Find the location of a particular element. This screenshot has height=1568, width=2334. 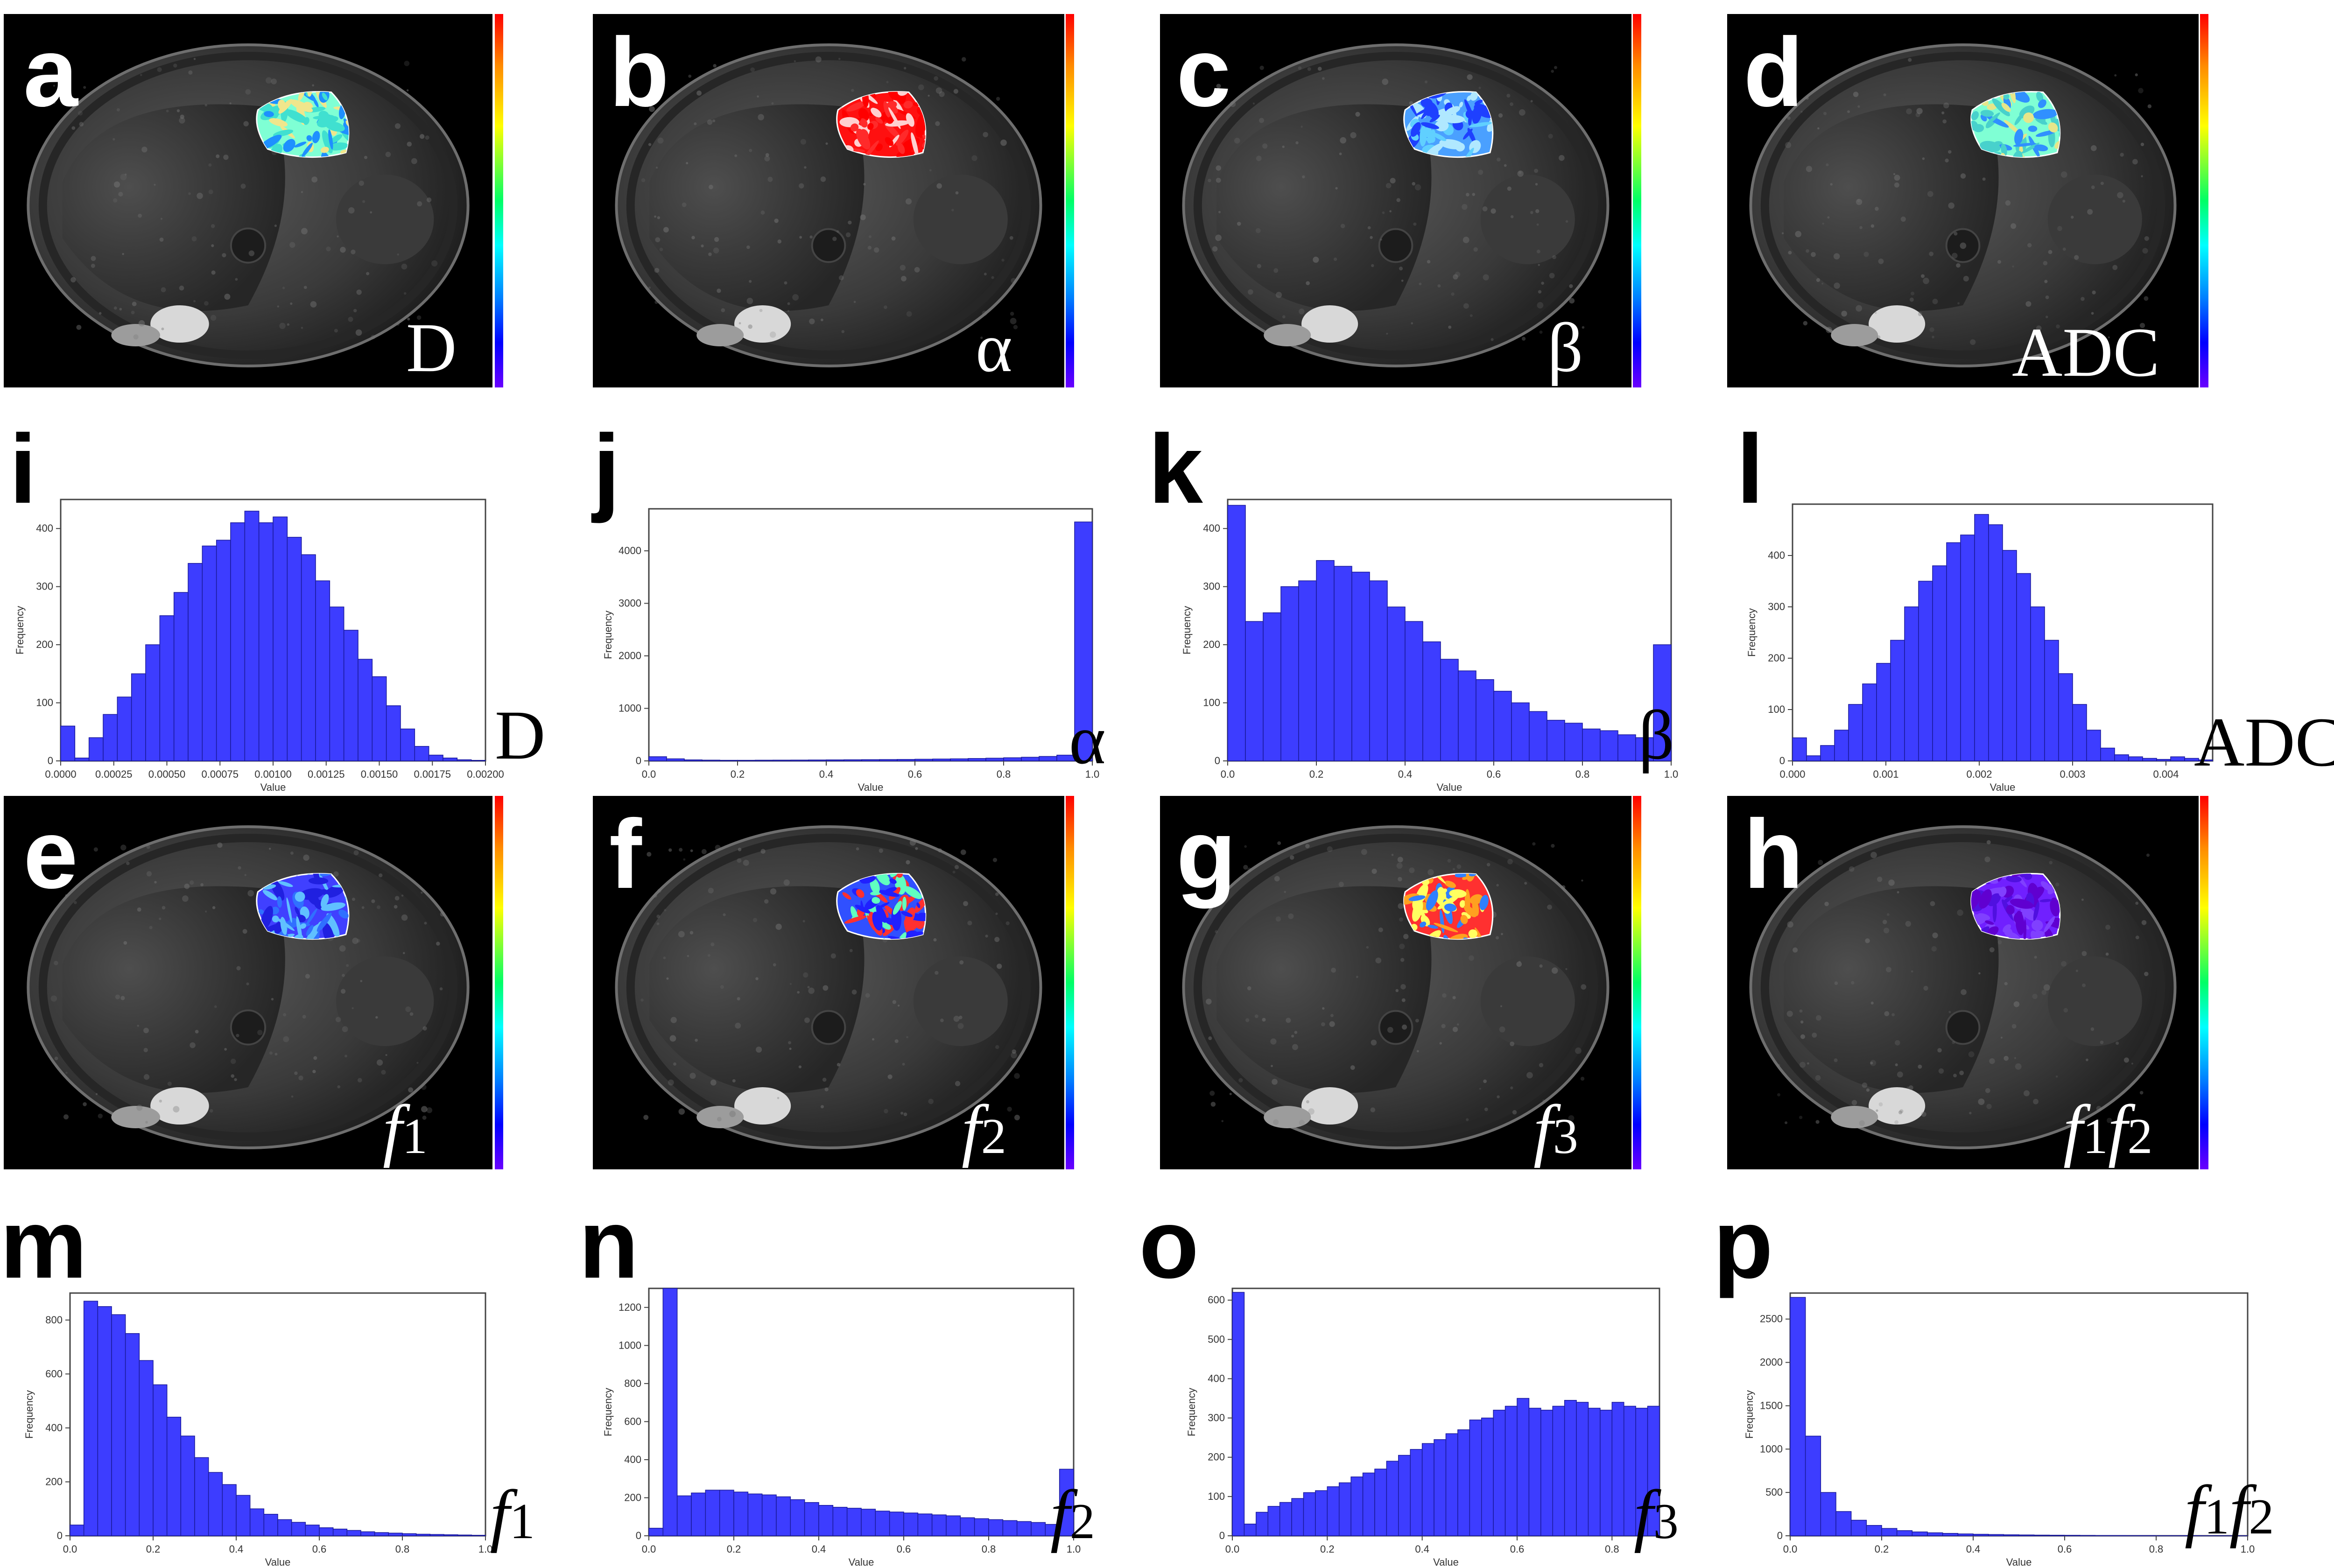

x-tick-label: 0.00075 is located at coordinates (220, 774).